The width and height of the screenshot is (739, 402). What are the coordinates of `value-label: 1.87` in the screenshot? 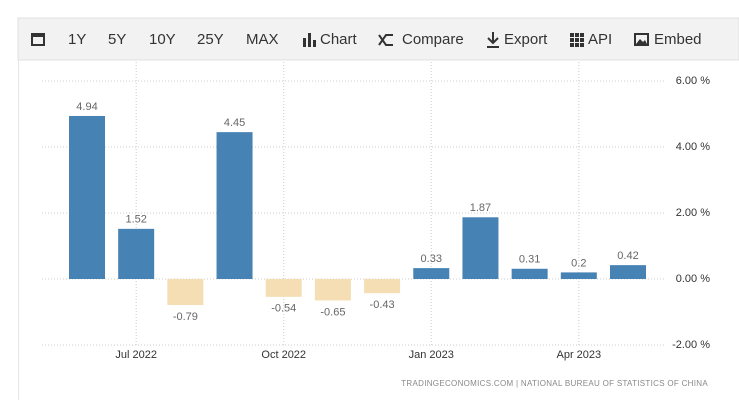 It's located at (480, 208).